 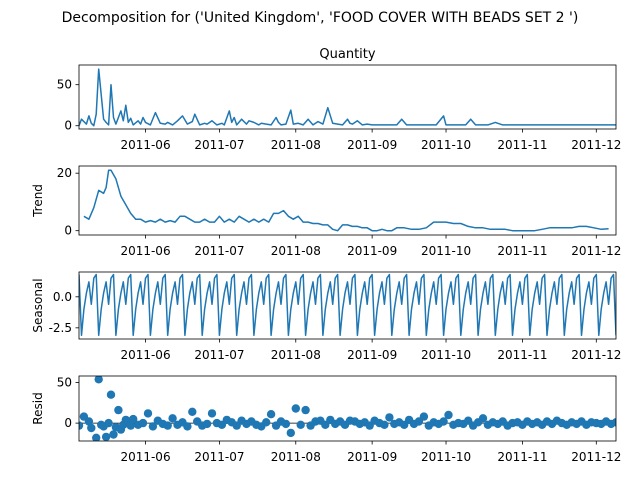 What do you see at coordinates (68, 423) in the screenshot?
I see `resid-ytick-label: 0` at bounding box center [68, 423].